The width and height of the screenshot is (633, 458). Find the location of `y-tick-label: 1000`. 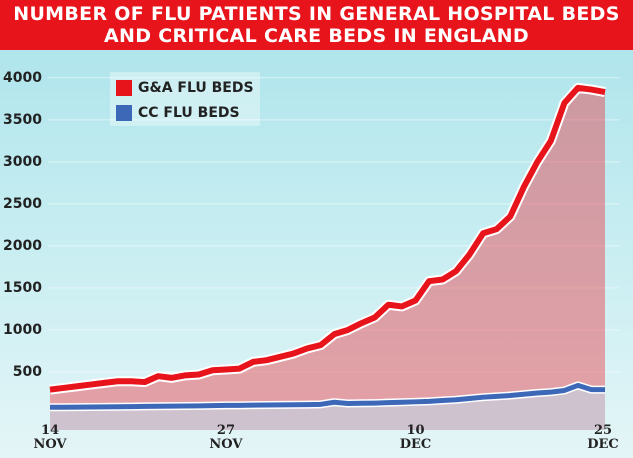

y-tick-label: 1000 is located at coordinates (22, 330).